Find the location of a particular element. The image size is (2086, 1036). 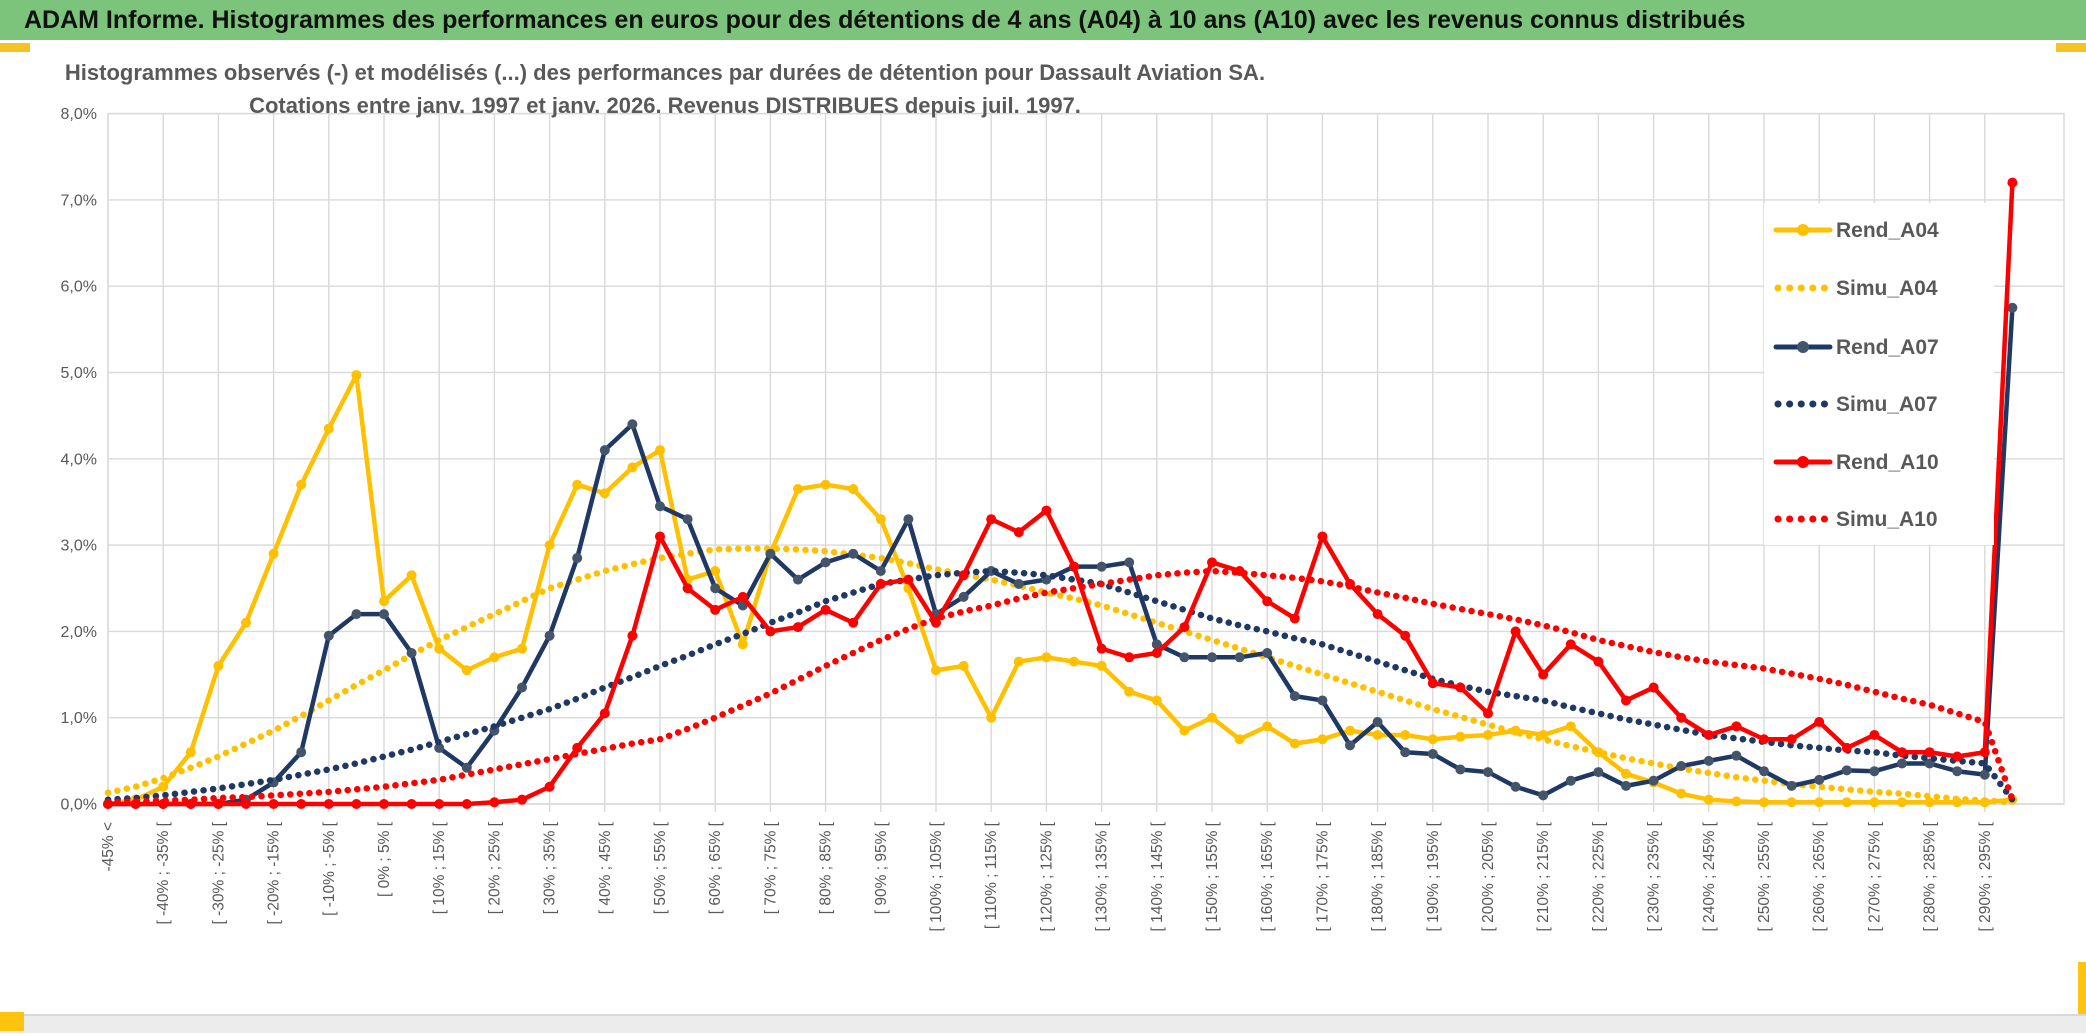

y-axis-label: 3,0% is located at coordinates (79, 546).